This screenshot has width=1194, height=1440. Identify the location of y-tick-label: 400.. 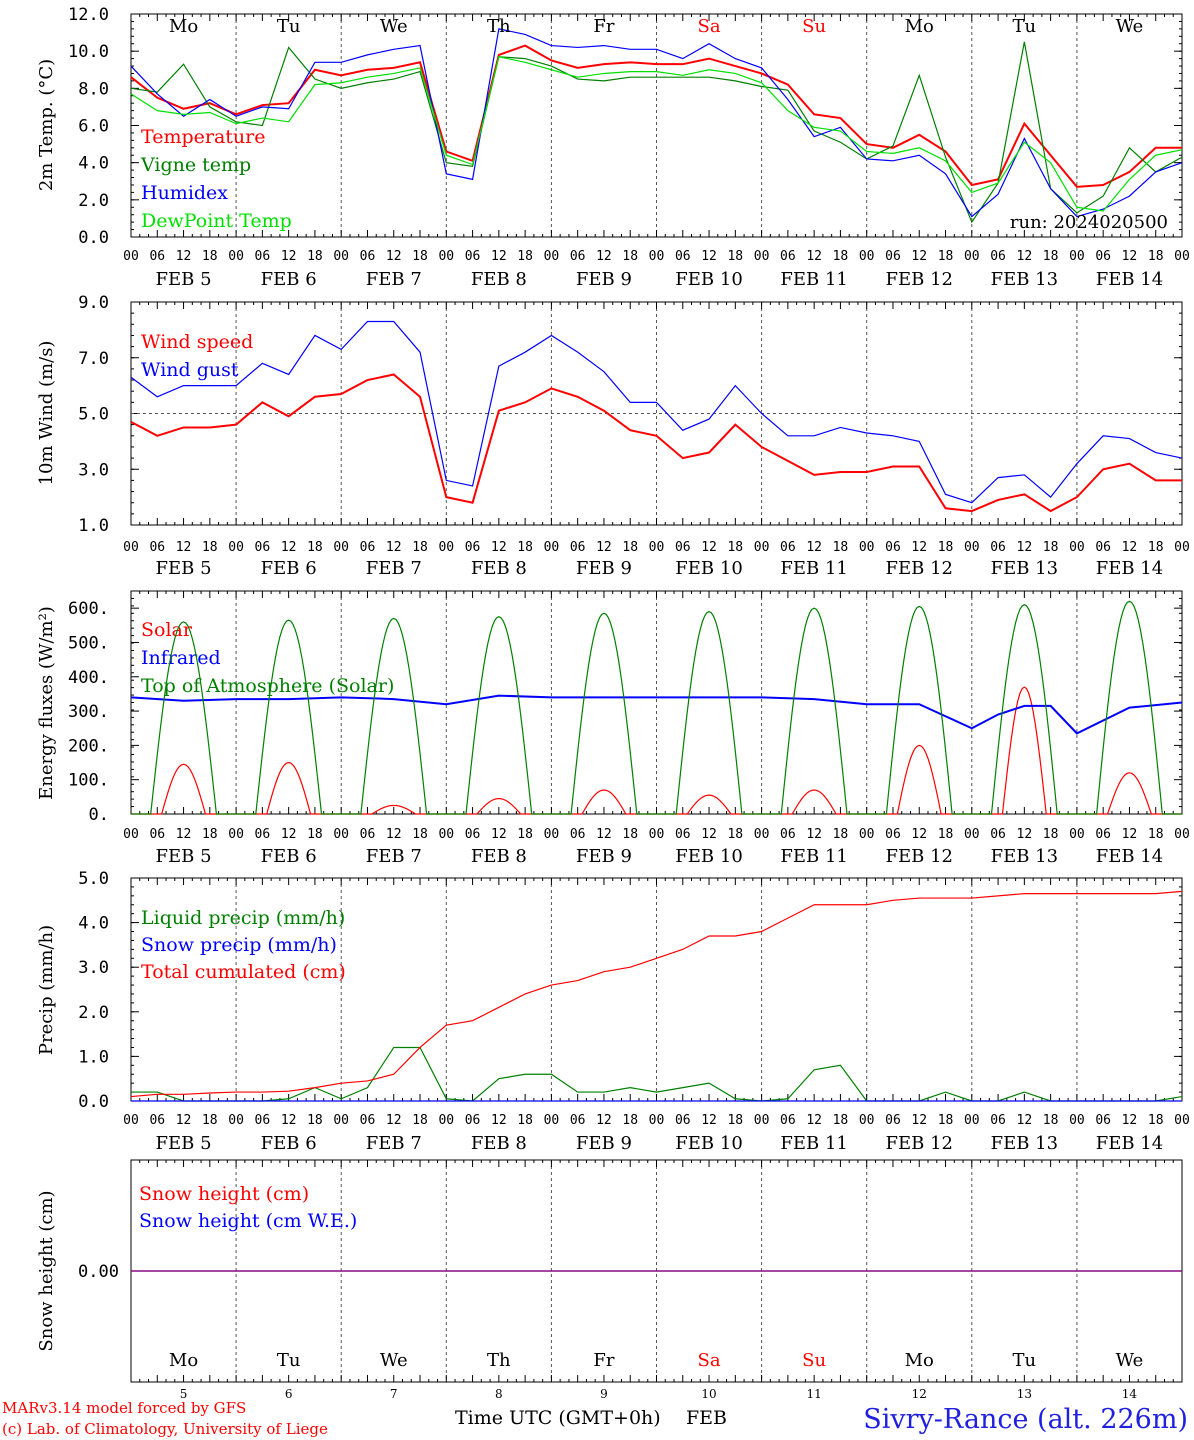
(88, 678).